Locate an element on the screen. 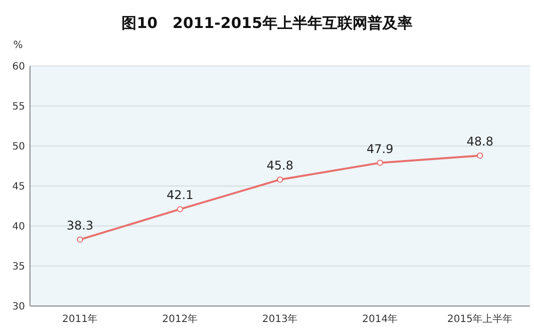 This screenshot has width=534, height=331. y-axis-title: % is located at coordinates (18, 45).